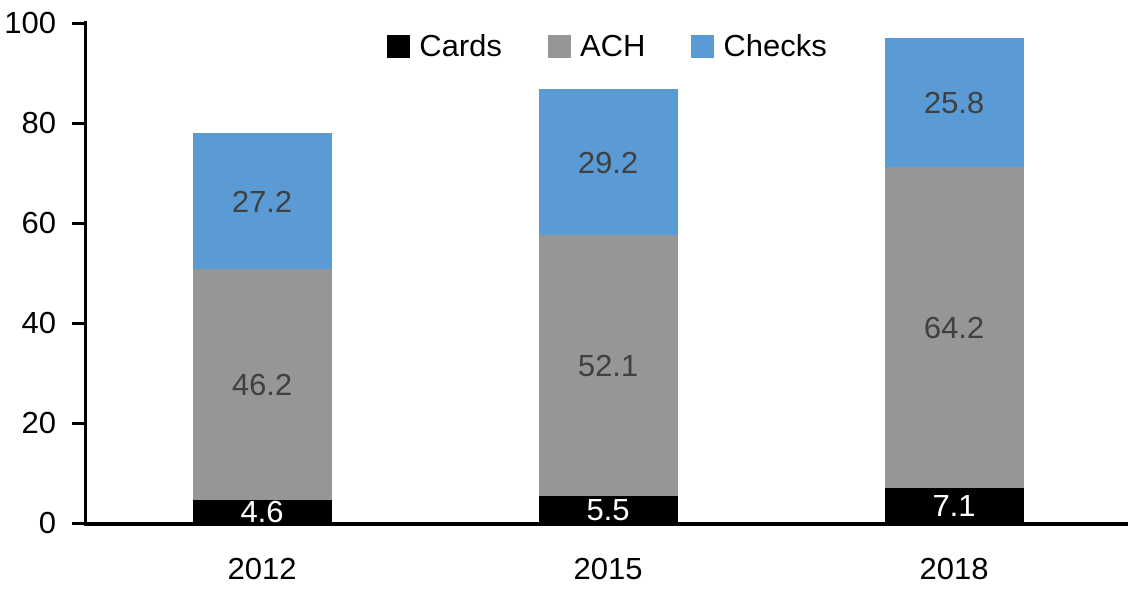 The height and width of the screenshot is (599, 1134). What do you see at coordinates (612, 45) in the screenshot?
I see `legend-label: ACH` at bounding box center [612, 45].